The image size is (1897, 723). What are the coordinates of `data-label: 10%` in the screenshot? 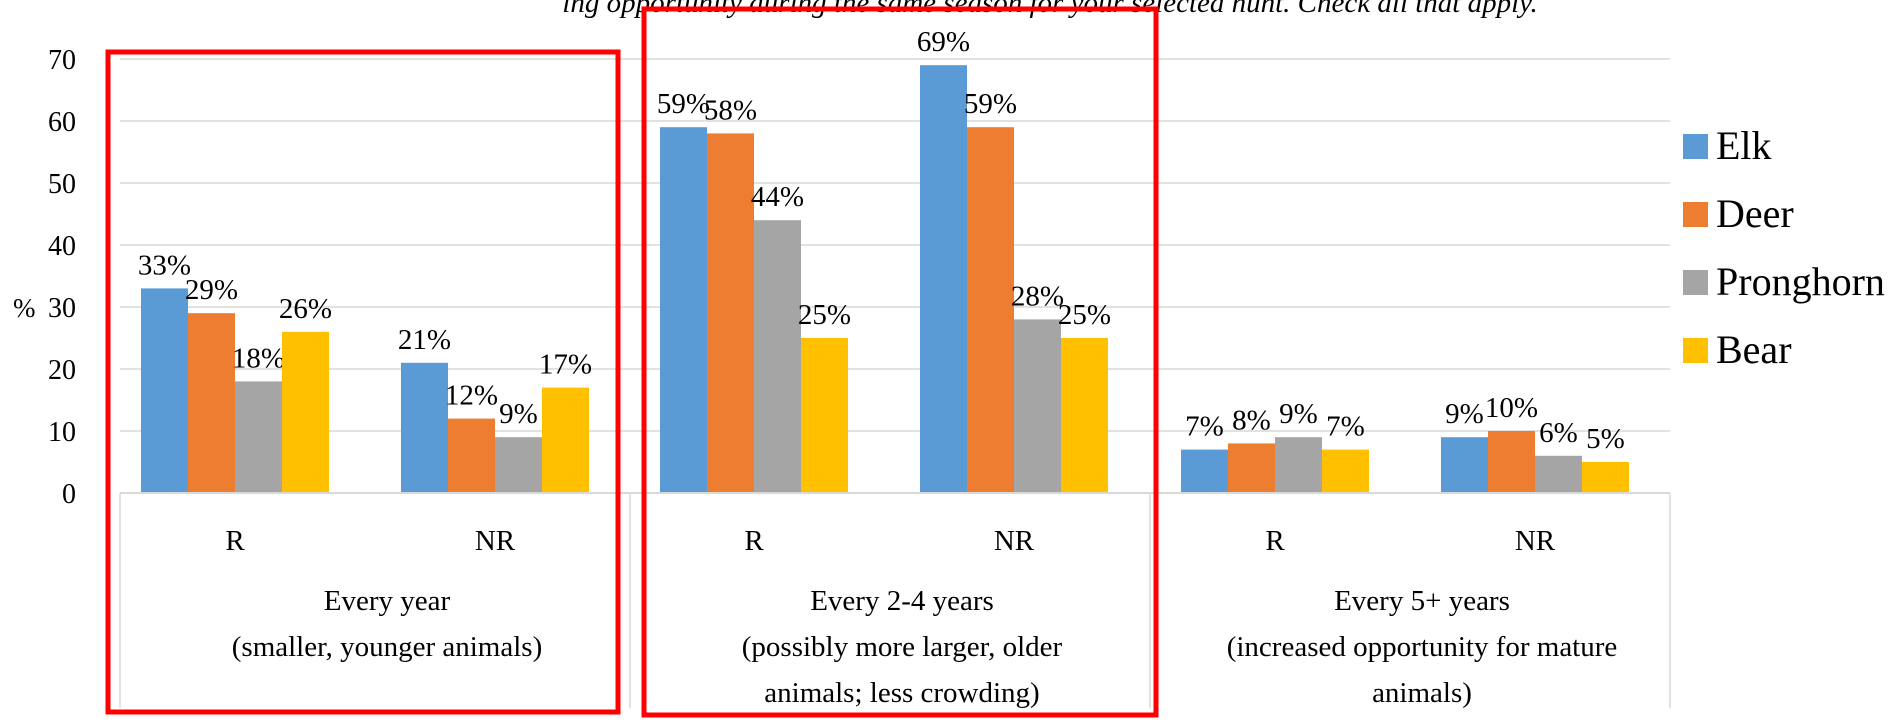 It's located at (1511, 408).